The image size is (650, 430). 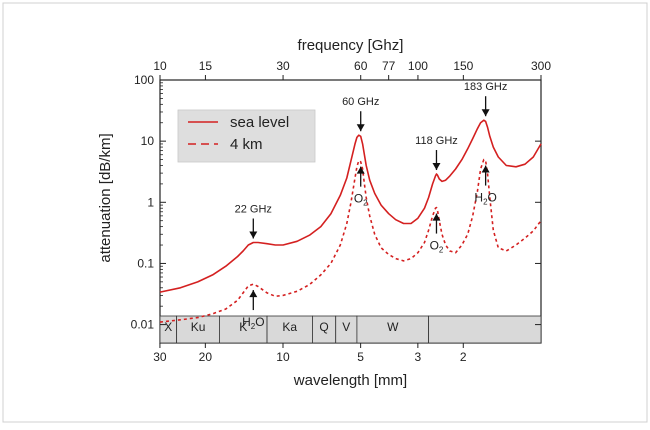 I want to click on band-label: X, so click(x=168, y=327).